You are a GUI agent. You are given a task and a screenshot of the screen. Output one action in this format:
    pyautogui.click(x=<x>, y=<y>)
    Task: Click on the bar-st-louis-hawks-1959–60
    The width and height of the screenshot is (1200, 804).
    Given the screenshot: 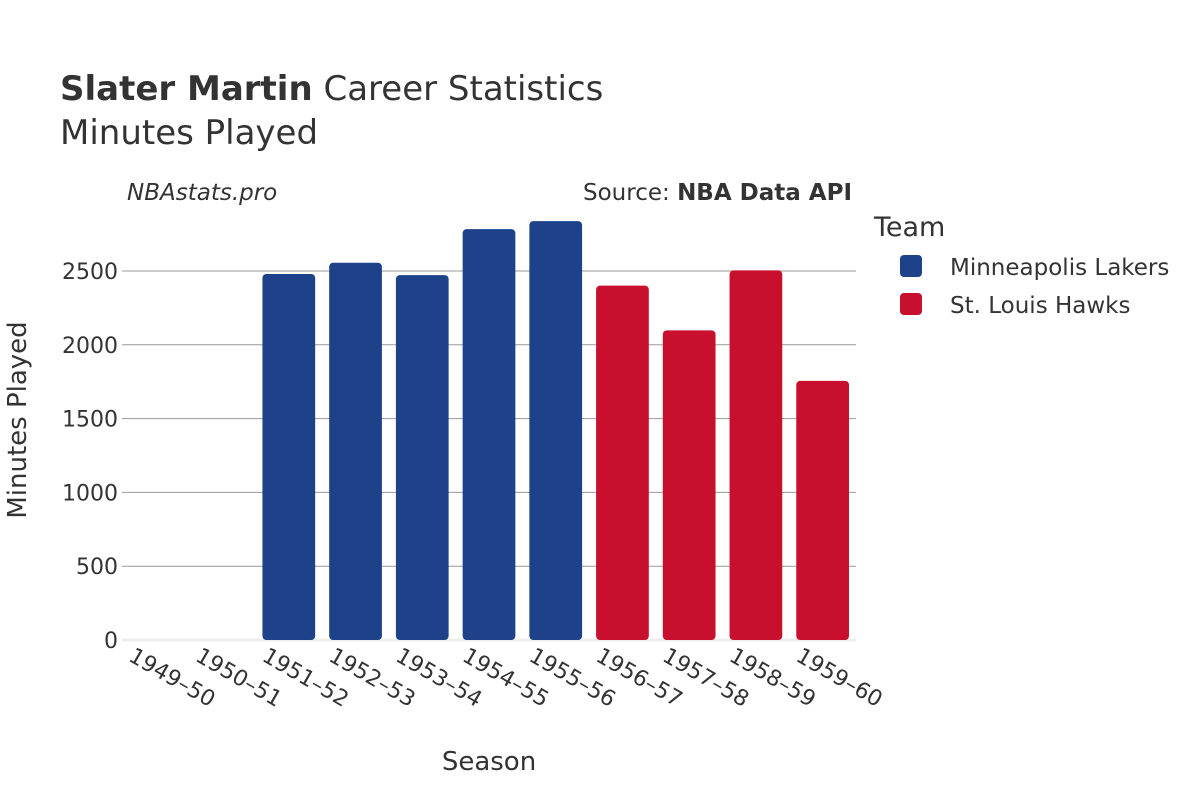 What is the action you would take?
    pyautogui.click(x=822, y=510)
    